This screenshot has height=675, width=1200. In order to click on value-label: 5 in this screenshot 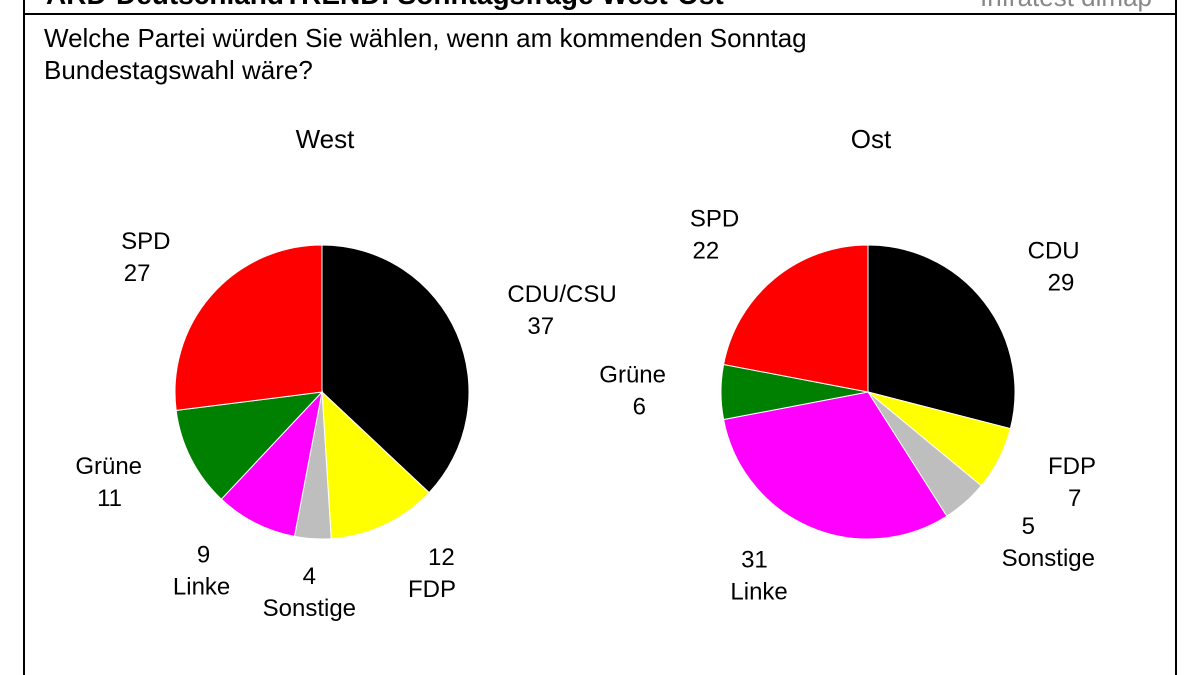, I will do `click(1028, 526)`.